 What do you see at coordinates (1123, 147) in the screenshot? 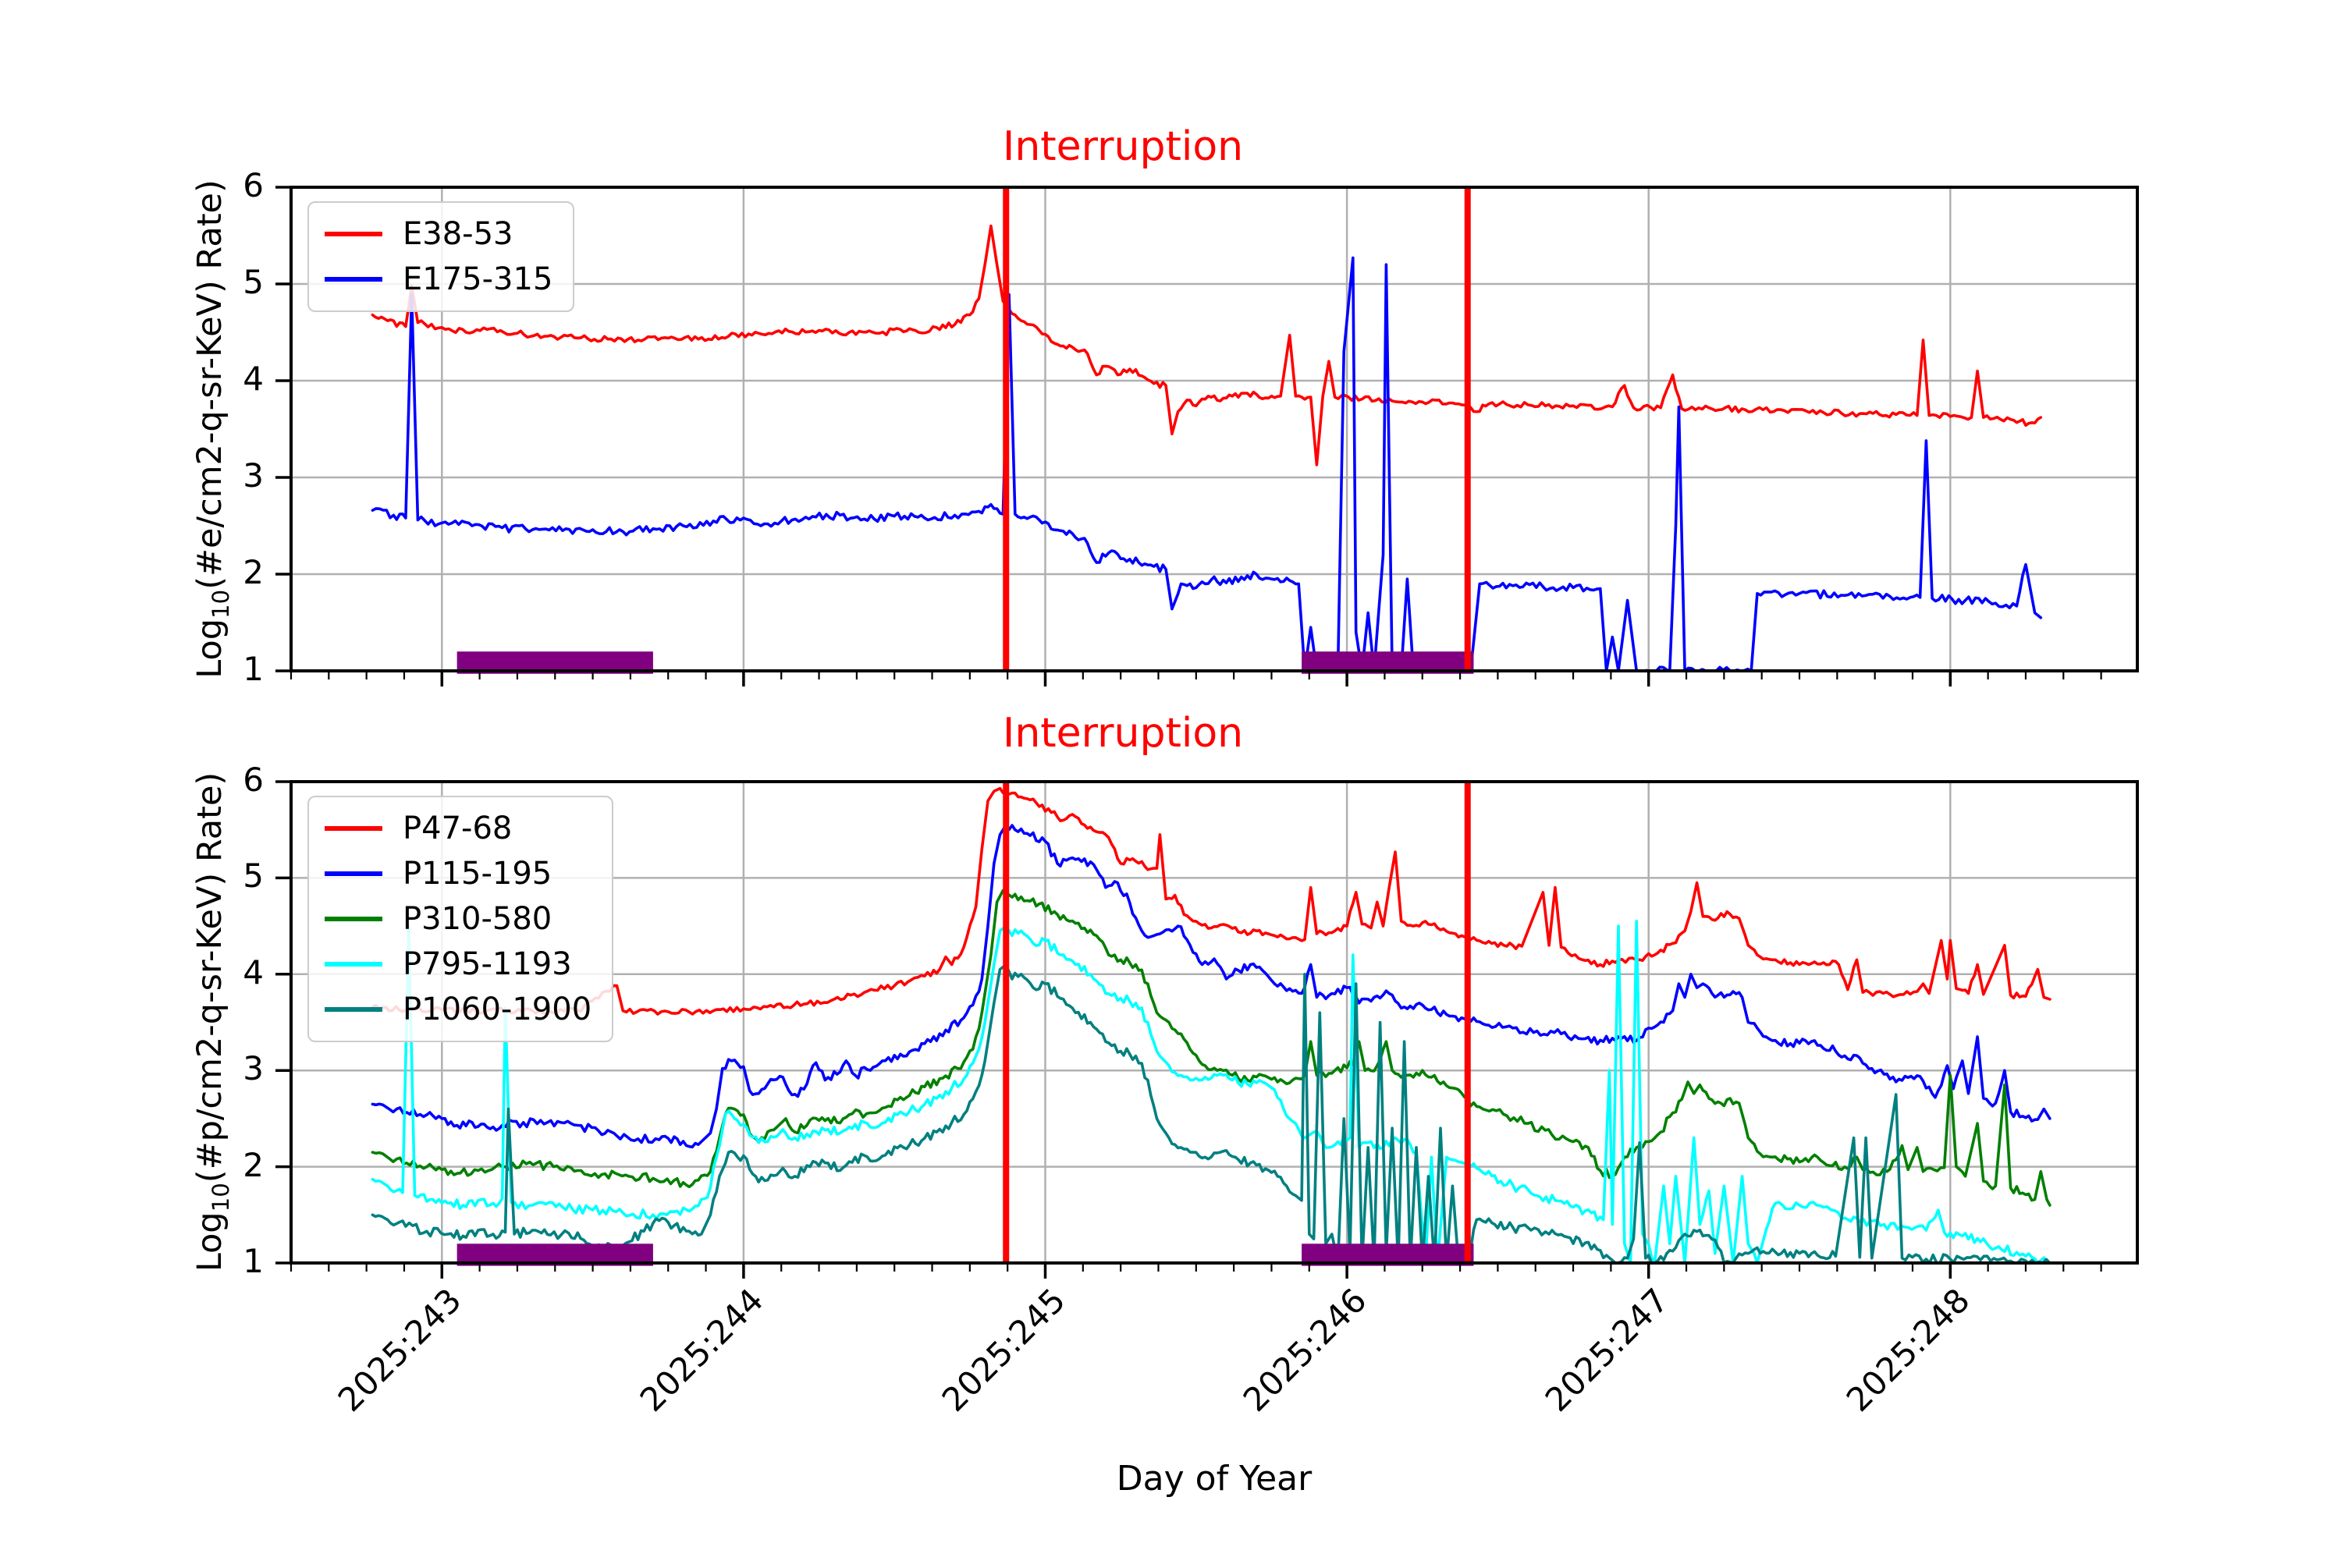
I see `panel-0-title: Interruption` at bounding box center [1123, 147].